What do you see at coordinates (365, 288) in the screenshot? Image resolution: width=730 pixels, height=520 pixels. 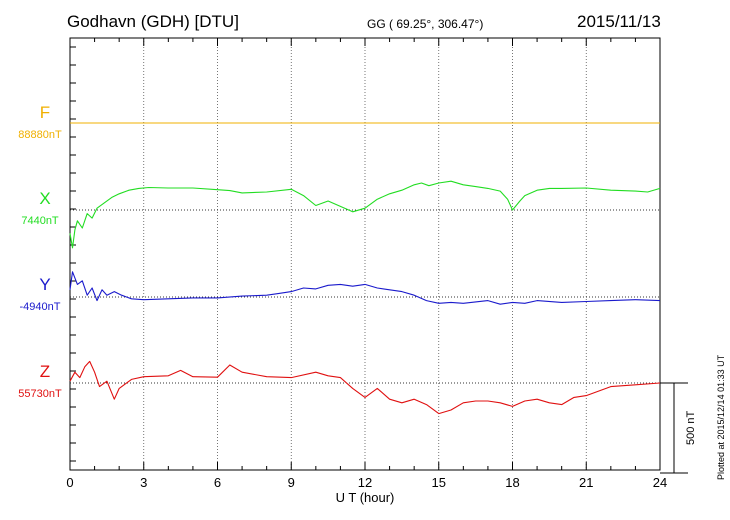 I see `series-line-y` at bounding box center [365, 288].